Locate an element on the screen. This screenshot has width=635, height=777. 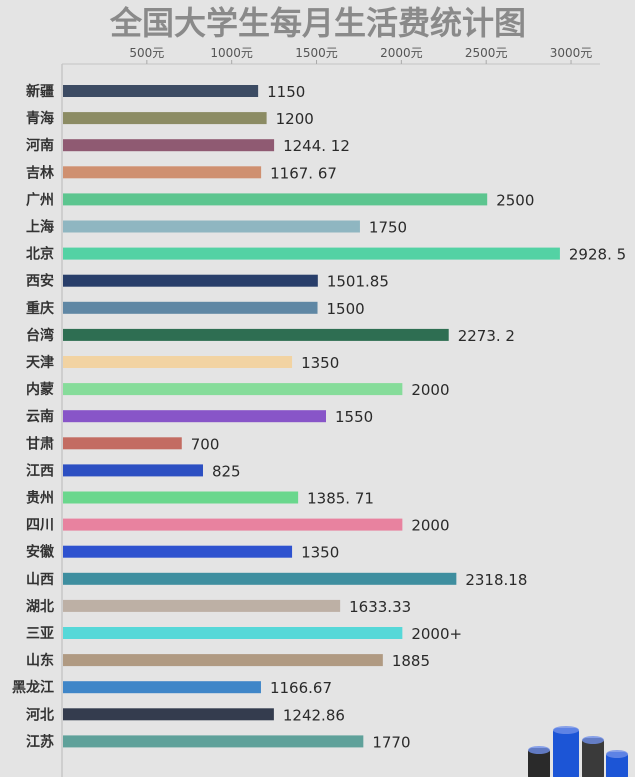
bar-row: 云南 1550 is located at coordinates (199, 417).